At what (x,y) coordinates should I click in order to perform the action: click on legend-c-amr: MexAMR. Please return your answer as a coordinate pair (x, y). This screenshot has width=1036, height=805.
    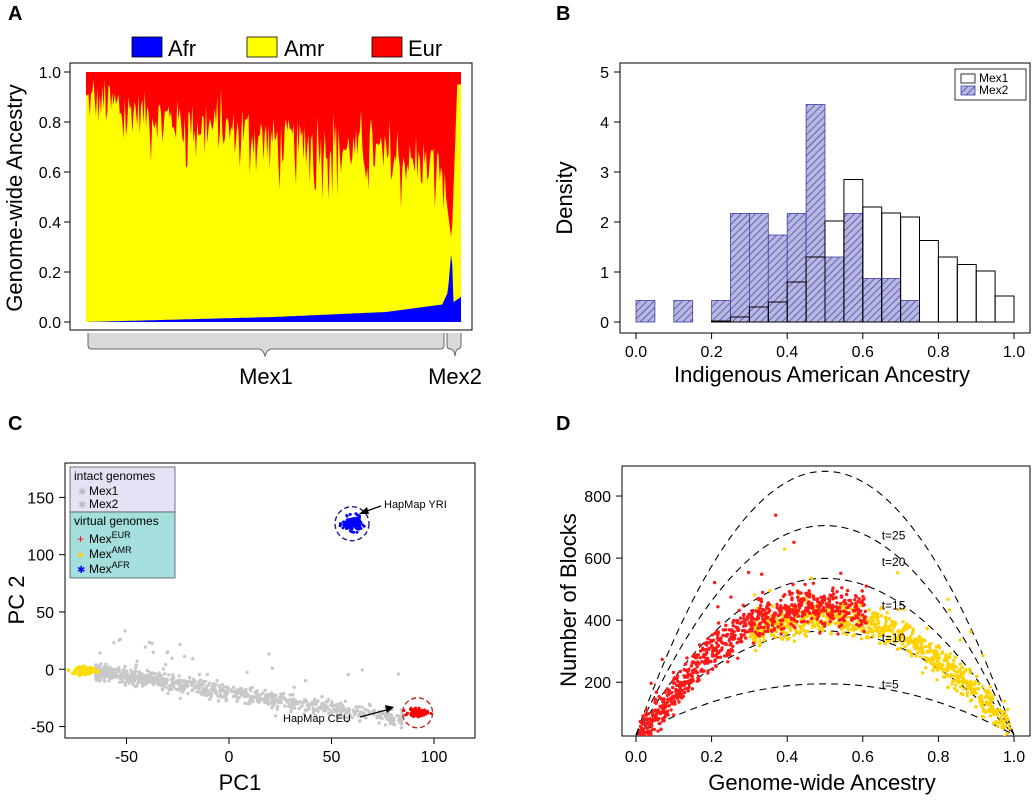
    Looking at the image, I should click on (110, 553).